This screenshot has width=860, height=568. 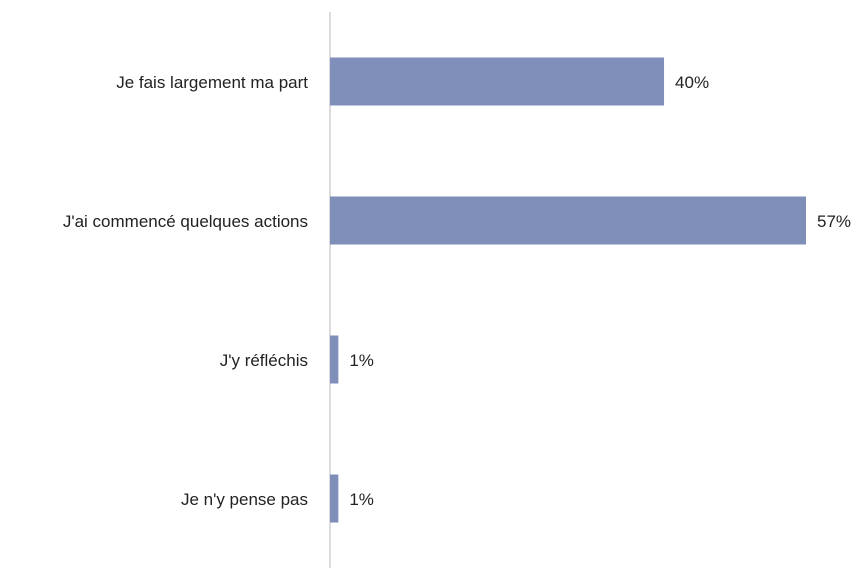 I want to click on category-label: J'y réfléchis, so click(x=264, y=360).